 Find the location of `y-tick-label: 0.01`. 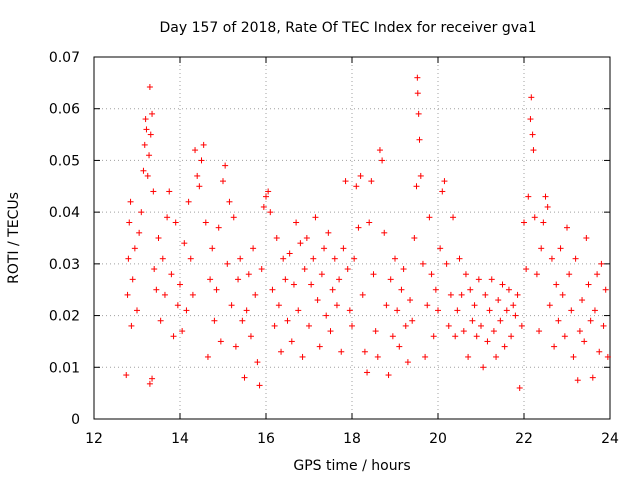

y-tick-label: 0.01 is located at coordinates (64, 368).